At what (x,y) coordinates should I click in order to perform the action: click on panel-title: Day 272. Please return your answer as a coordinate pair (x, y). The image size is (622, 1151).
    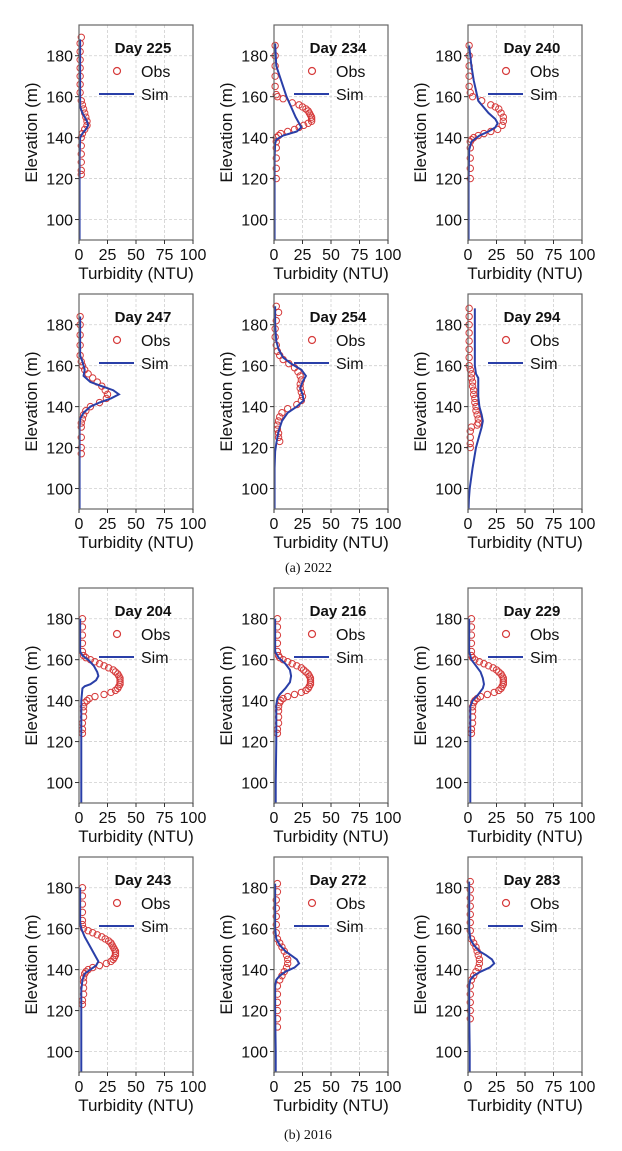
    Looking at the image, I should click on (338, 880).